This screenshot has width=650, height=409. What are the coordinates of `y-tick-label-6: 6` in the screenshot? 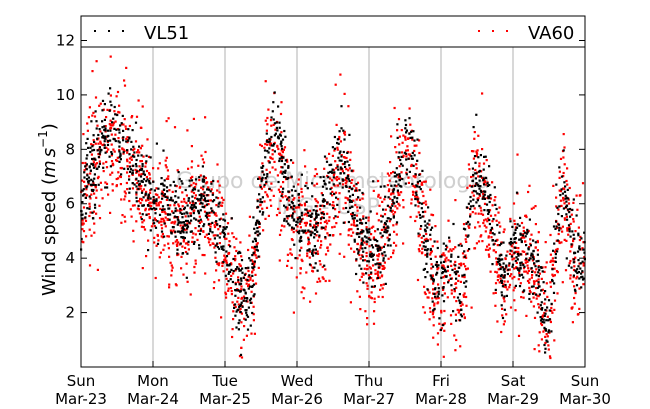 It's located at (70, 204).